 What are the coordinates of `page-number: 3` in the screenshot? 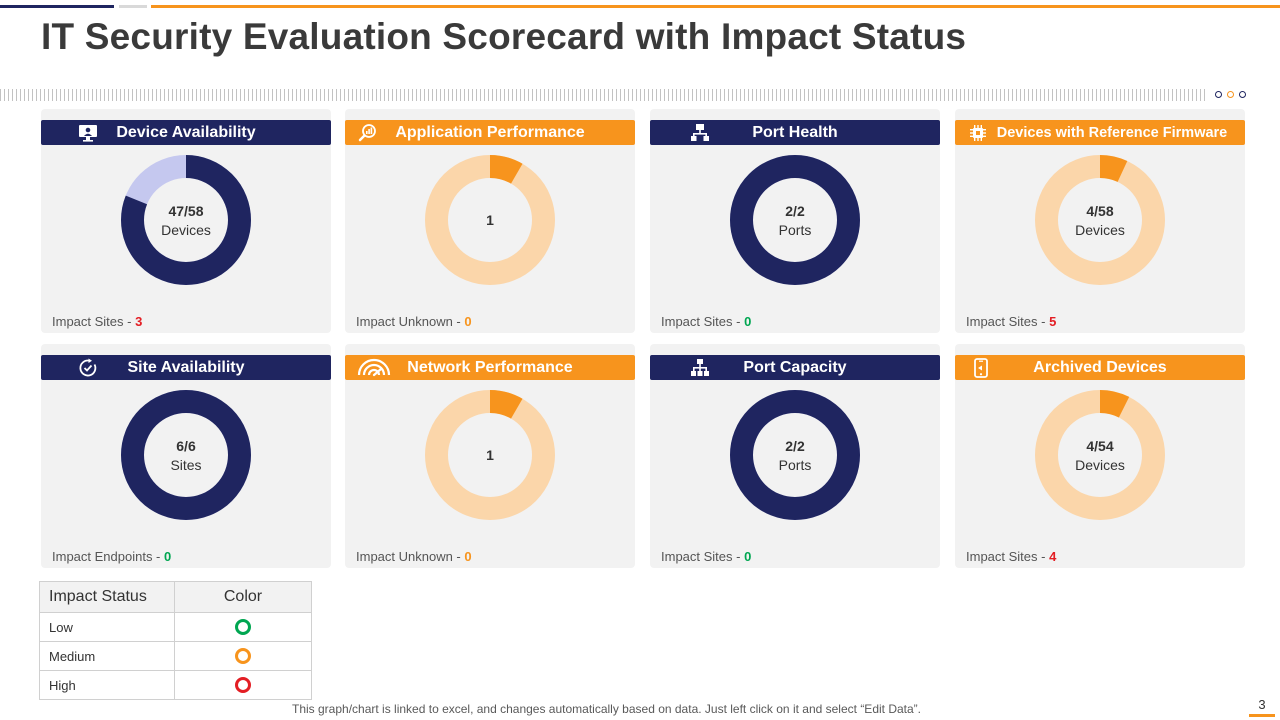 It's located at (1262, 707).